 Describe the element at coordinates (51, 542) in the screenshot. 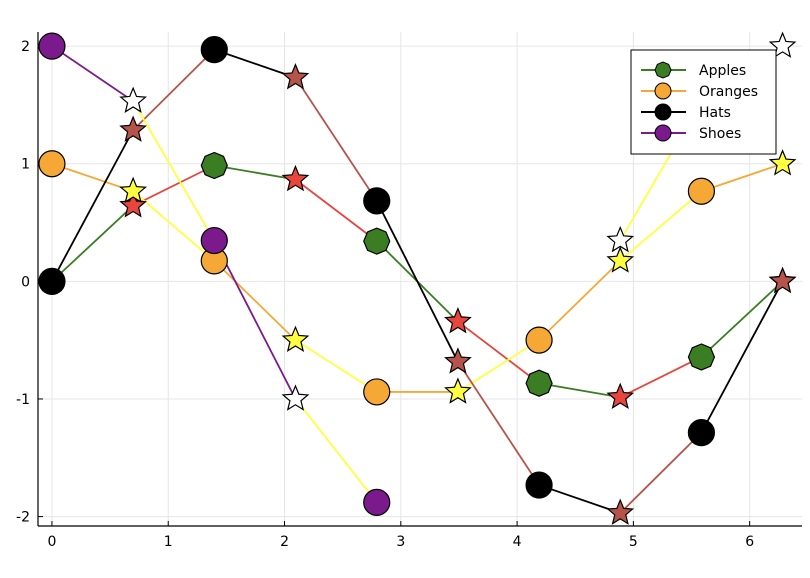

I see `x-tick-label: 0` at that location.